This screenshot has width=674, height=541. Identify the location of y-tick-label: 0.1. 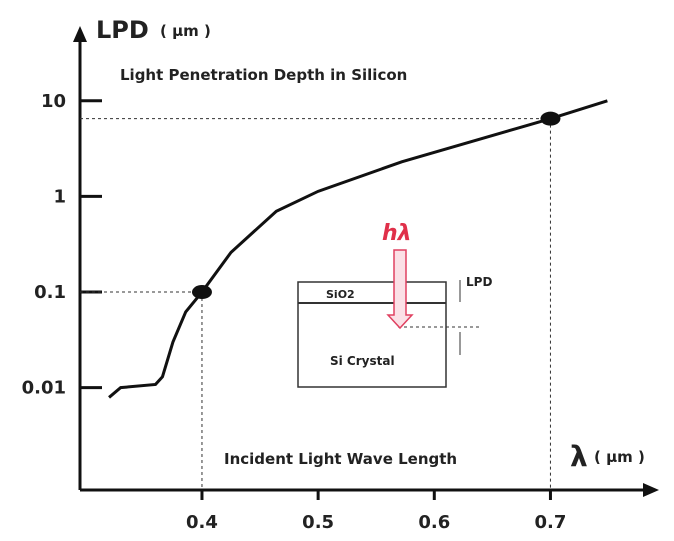
(50, 292).